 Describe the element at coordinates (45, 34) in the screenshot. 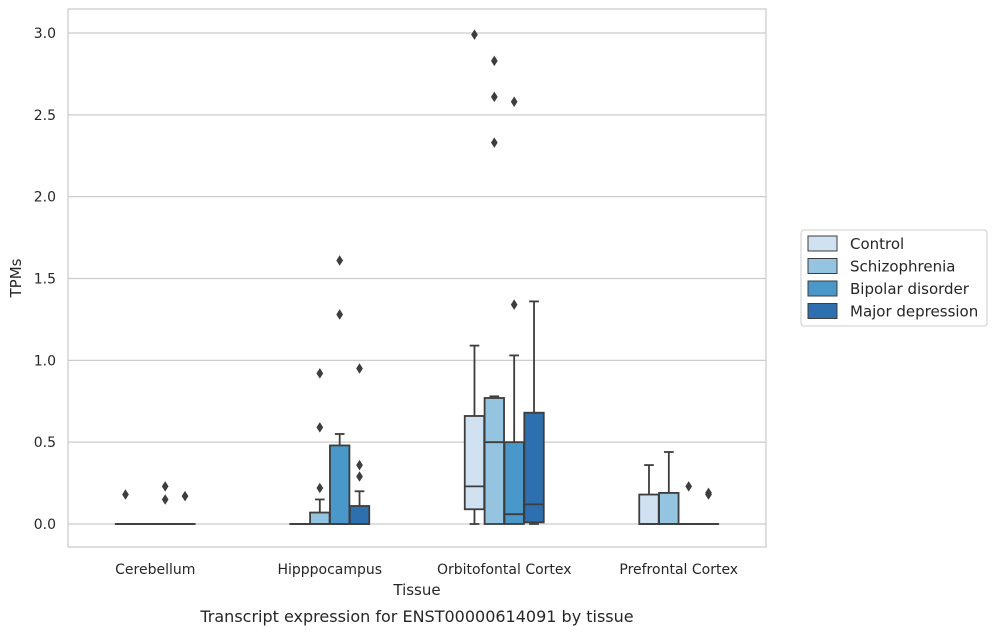

I see `y-tick-label: 3.0` at that location.